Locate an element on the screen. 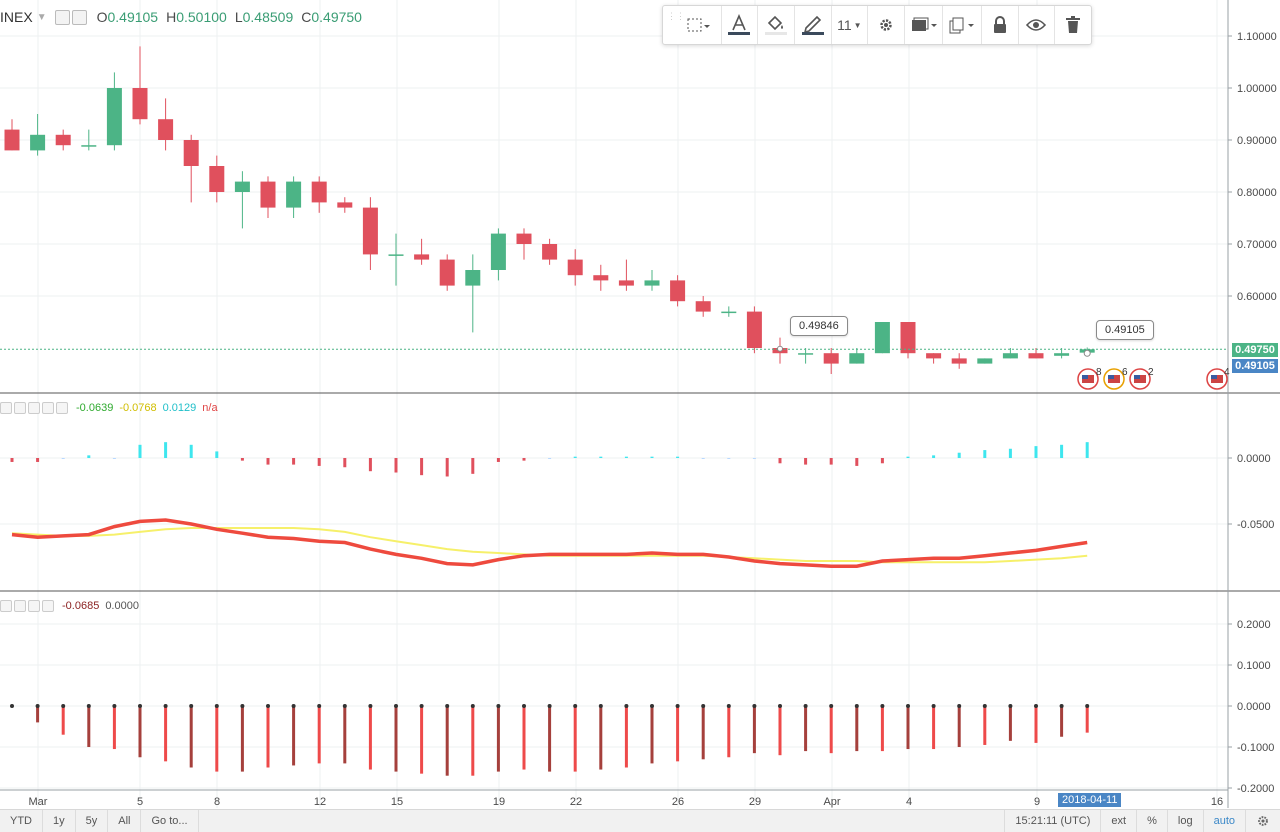  log-button: log is located at coordinates (1184, 821).